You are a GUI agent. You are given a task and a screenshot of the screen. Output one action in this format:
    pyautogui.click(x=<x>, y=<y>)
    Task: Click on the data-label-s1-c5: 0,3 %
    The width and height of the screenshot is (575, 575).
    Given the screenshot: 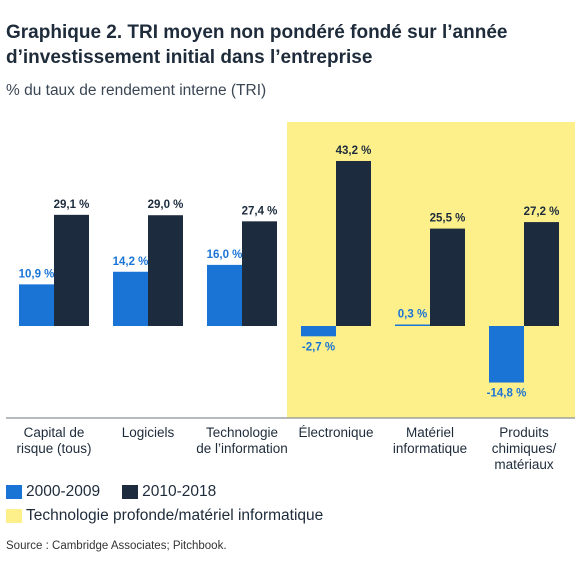 What is the action you would take?
    pyautogui.click(x=412, y=315)
    